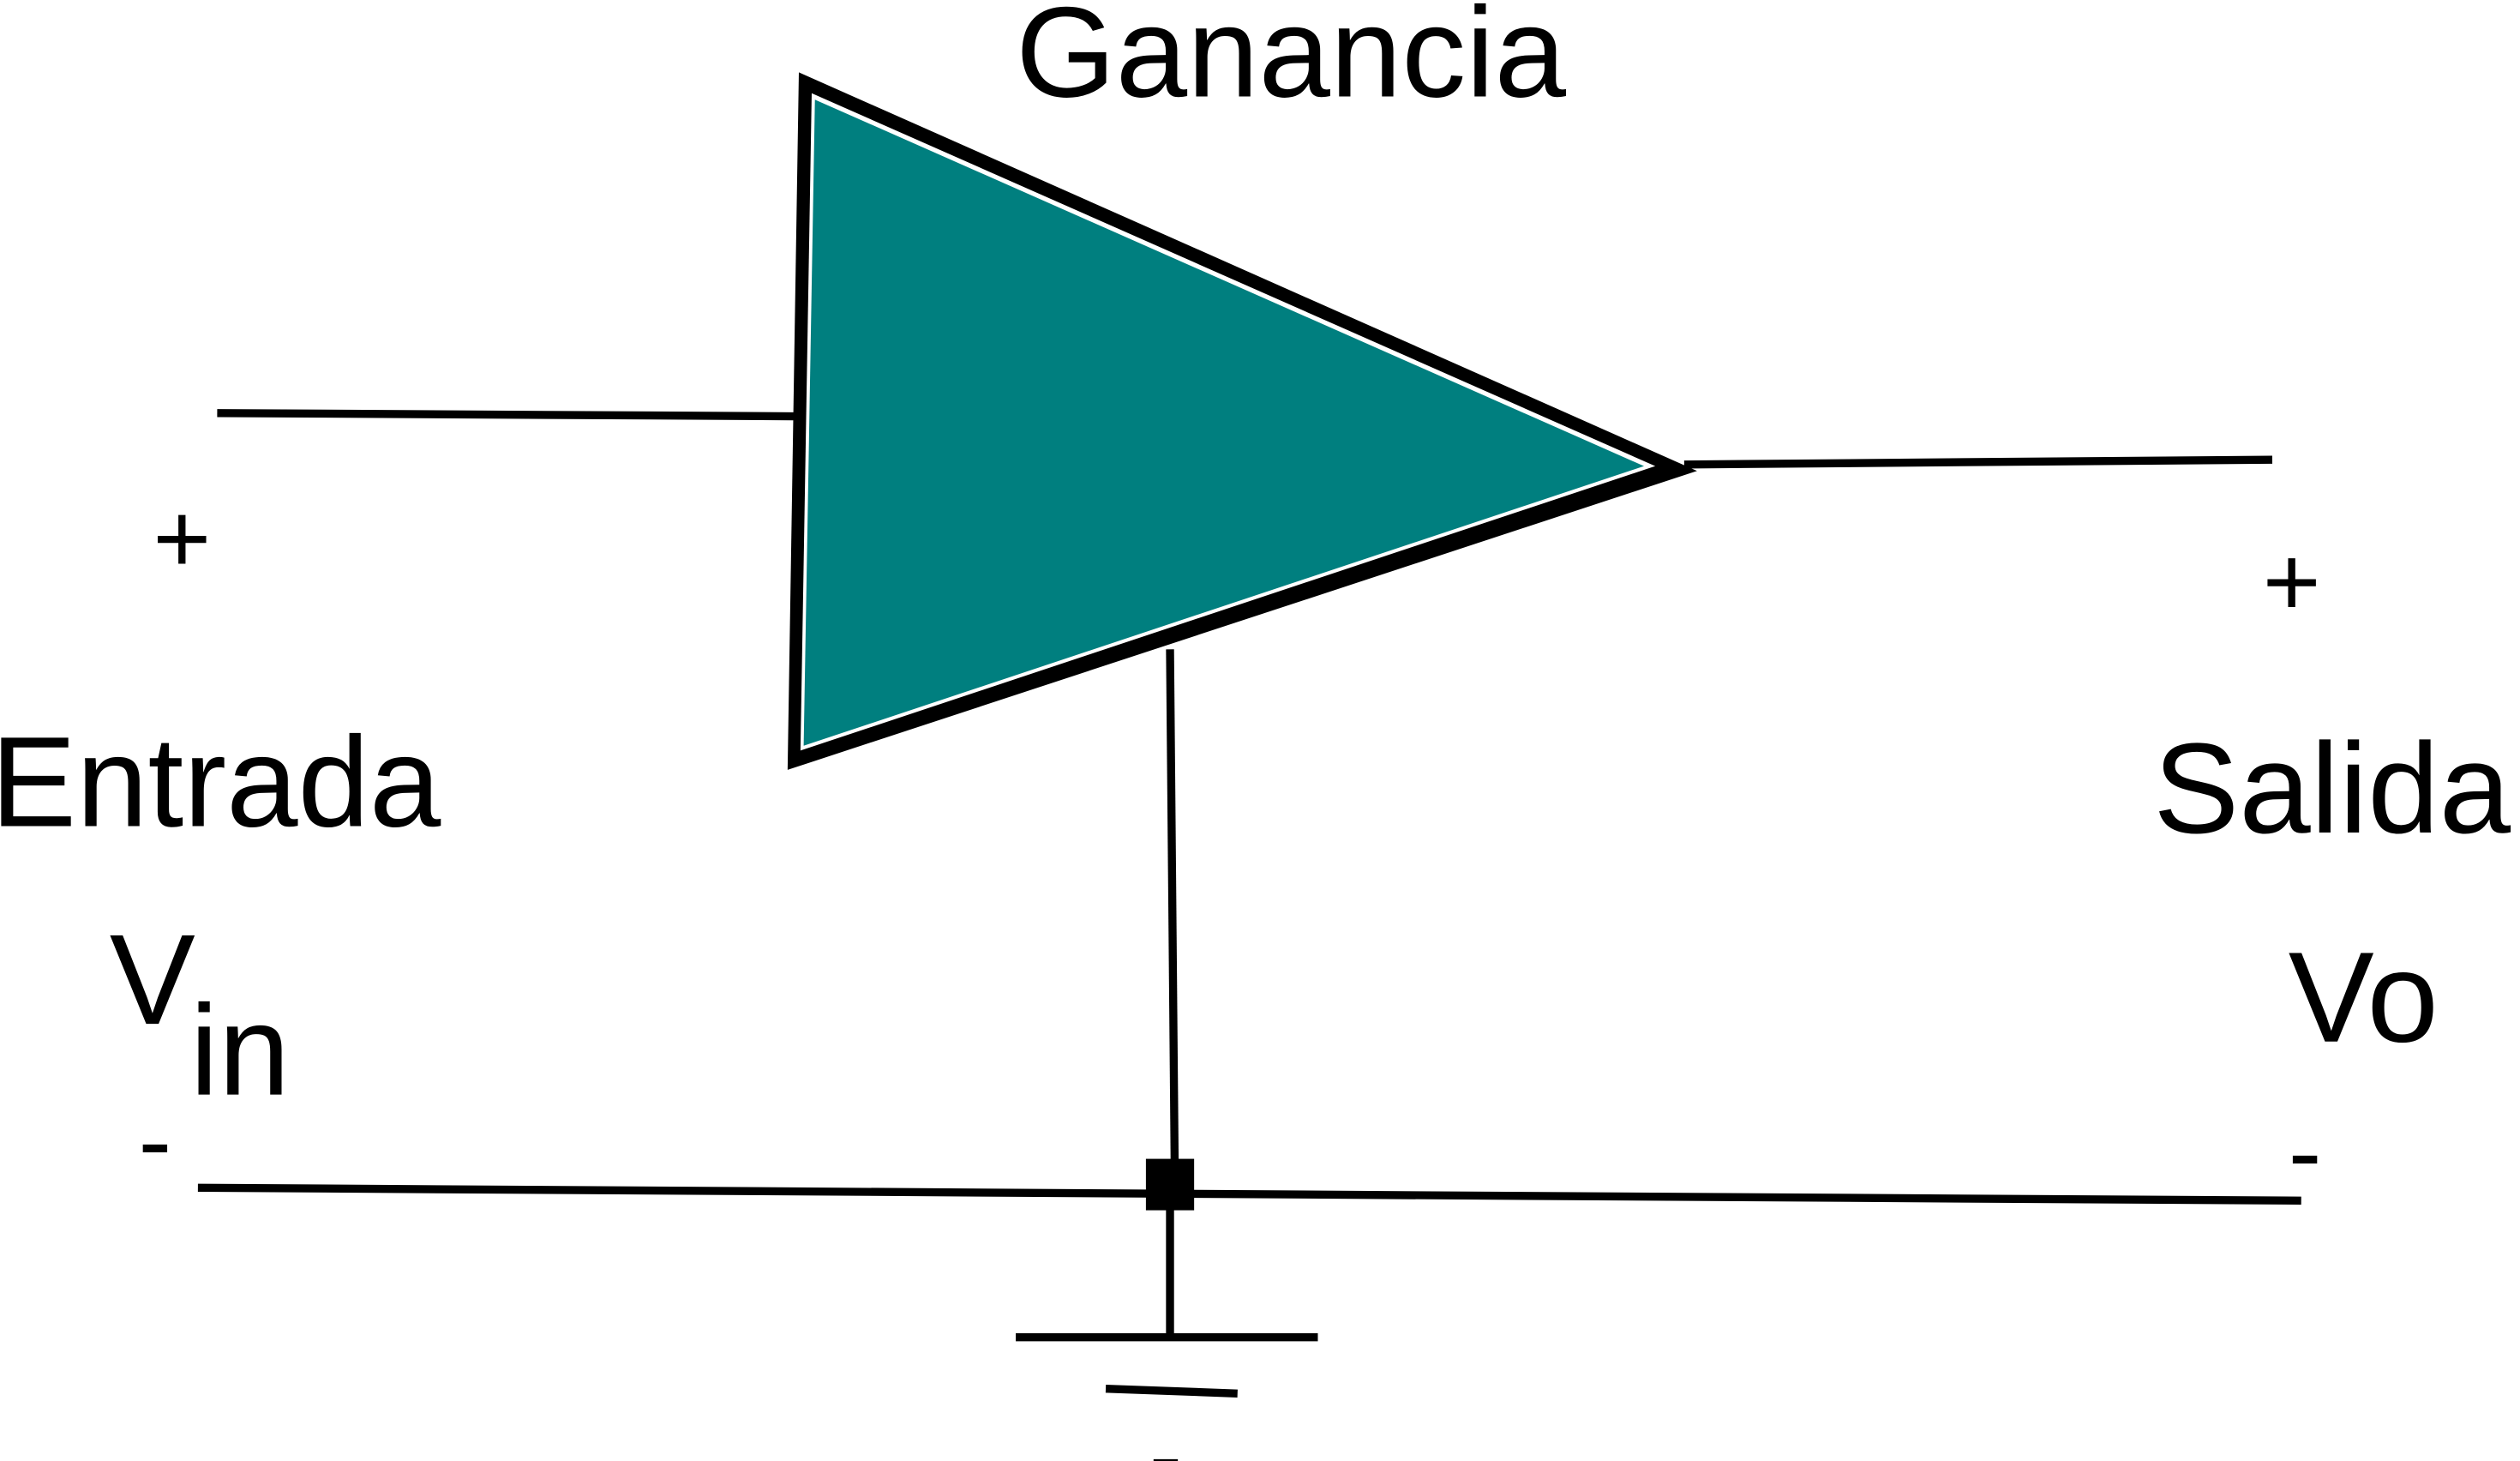 The image size is (2520, 1461). What do you see at coordinates (1224, 422) in the screenshot?
I see `amplifier-body` at bounding box center [1224, 422].